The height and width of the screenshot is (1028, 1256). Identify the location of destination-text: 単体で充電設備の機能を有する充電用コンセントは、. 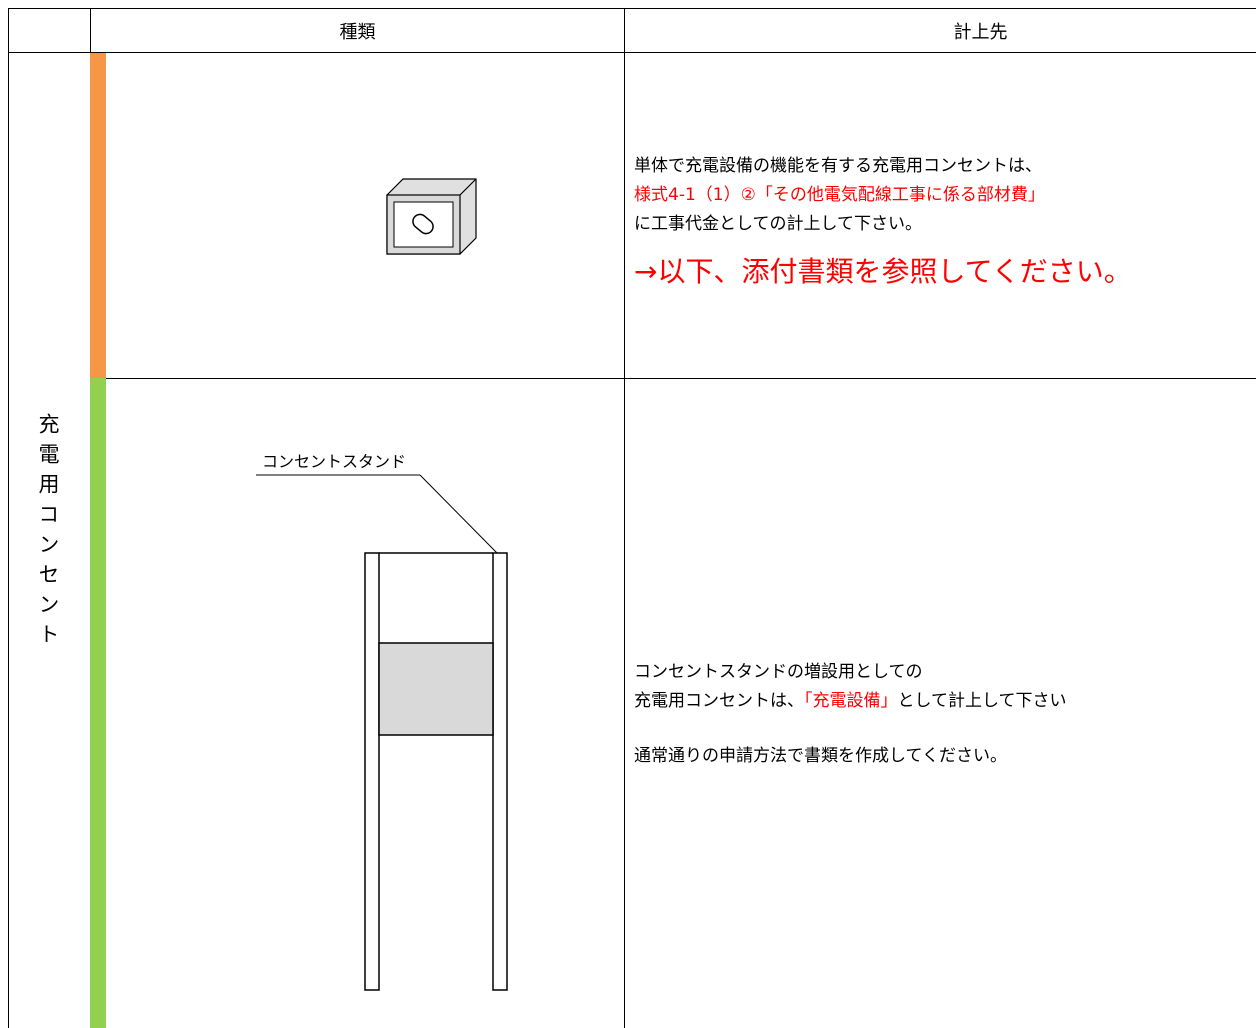
(838, 166).